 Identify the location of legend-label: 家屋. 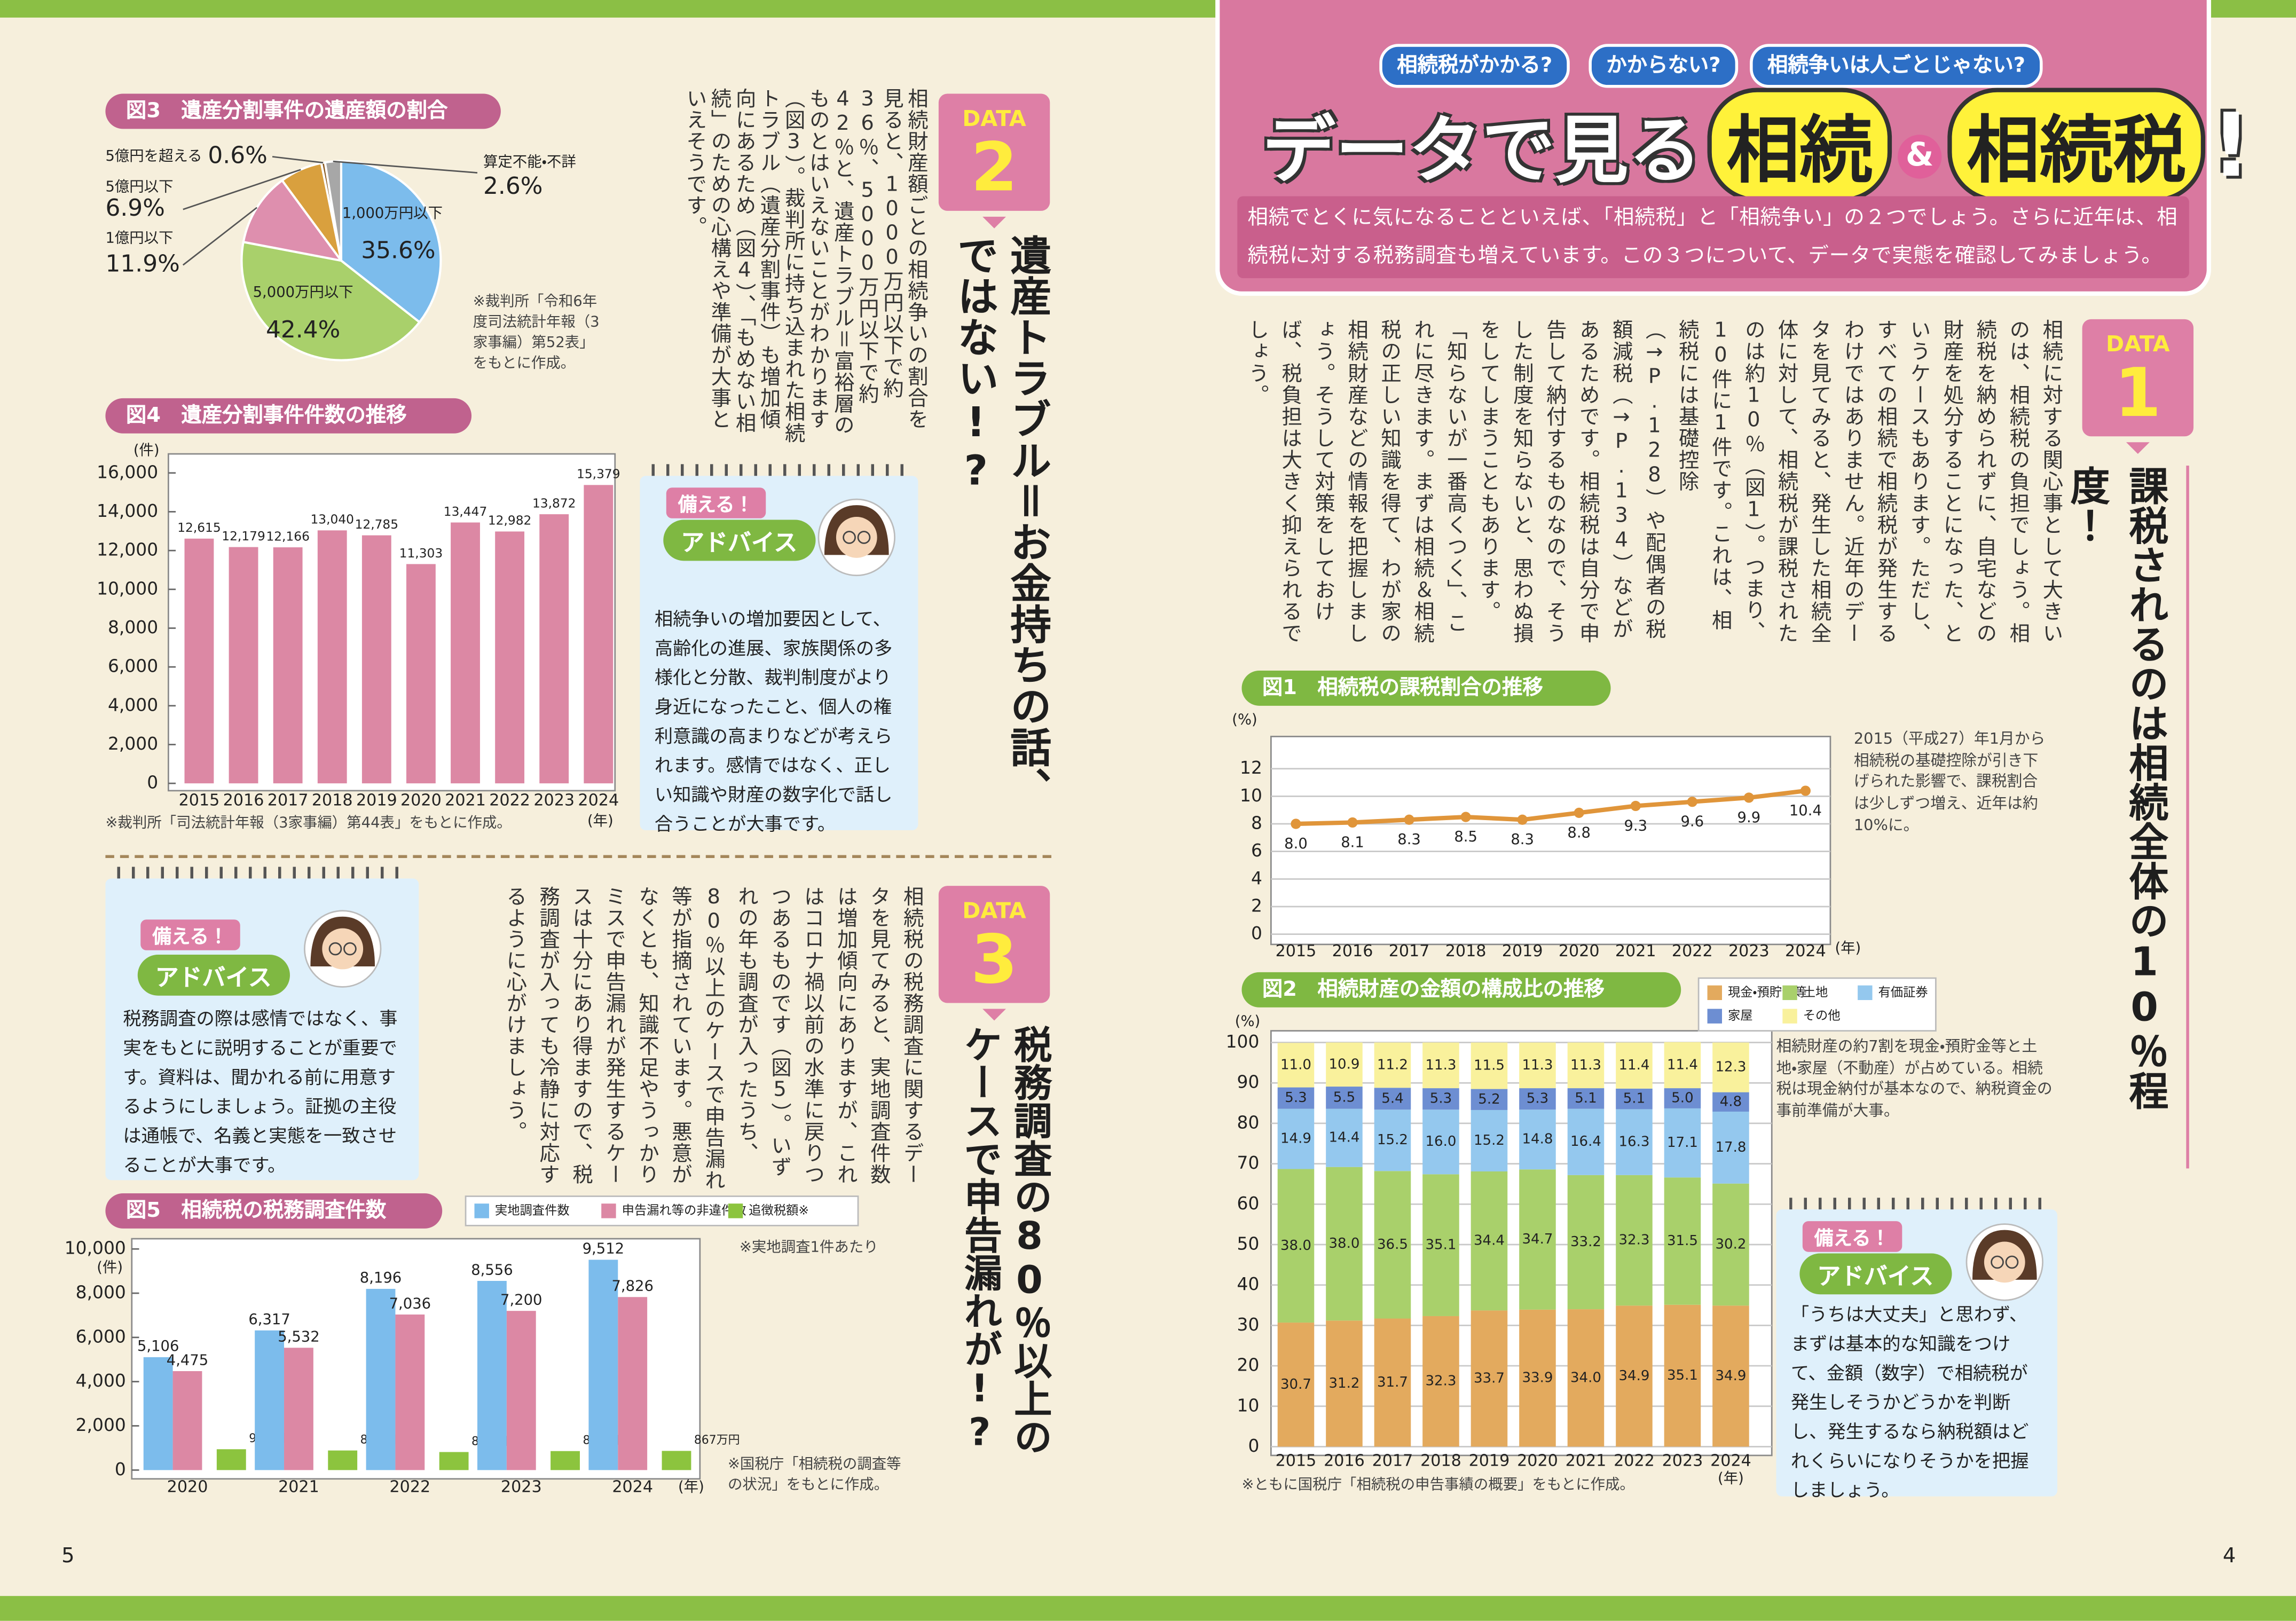
(1740, 1016).